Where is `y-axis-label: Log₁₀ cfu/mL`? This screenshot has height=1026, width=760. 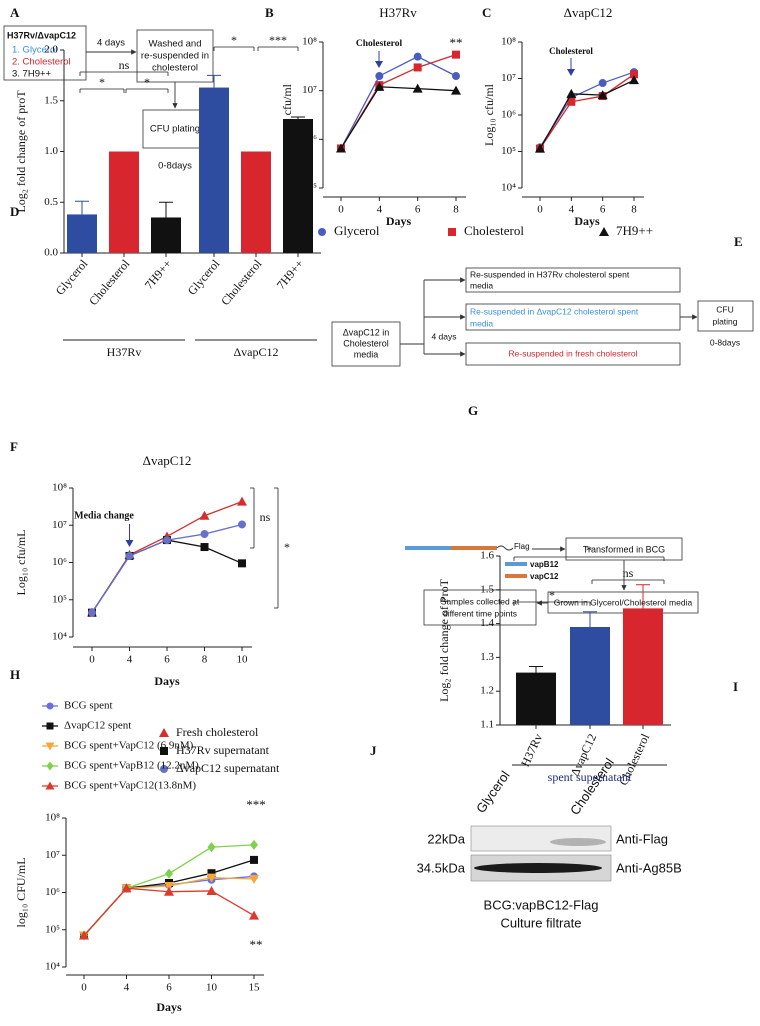 y-axis-label: Log₁₀ cfu/mL is located at coordinates (21, 562).